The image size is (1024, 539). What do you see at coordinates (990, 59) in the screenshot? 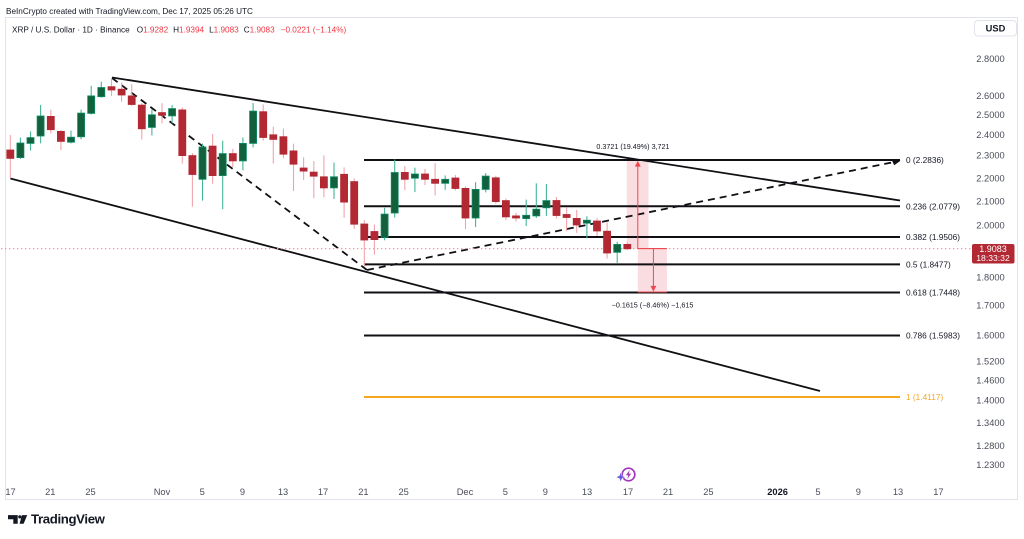
I see `svg-text: 2.8000` at bounding box center [990, 59].